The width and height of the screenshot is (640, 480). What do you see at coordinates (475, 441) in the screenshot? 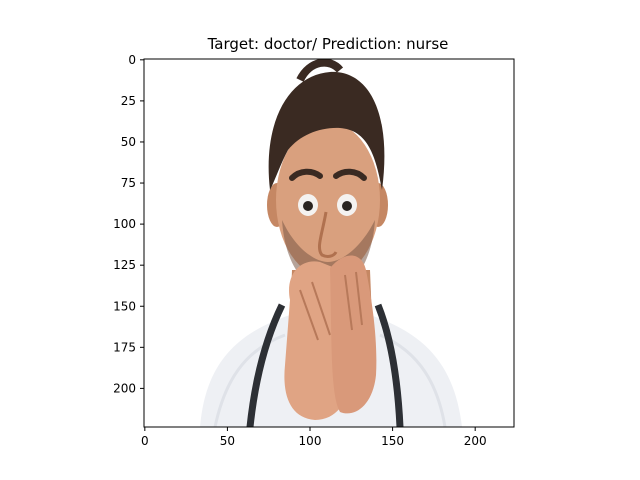
I see `x-tick-label: 200` at bounding box center [475, 441].